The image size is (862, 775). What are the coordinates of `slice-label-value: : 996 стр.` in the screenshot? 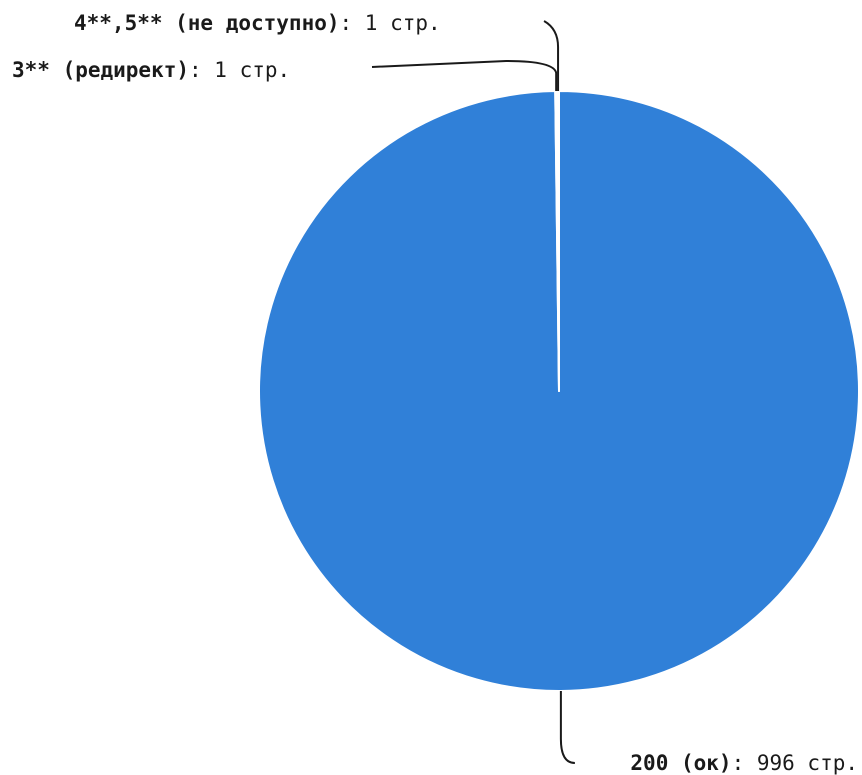 It's located at (795, 763).